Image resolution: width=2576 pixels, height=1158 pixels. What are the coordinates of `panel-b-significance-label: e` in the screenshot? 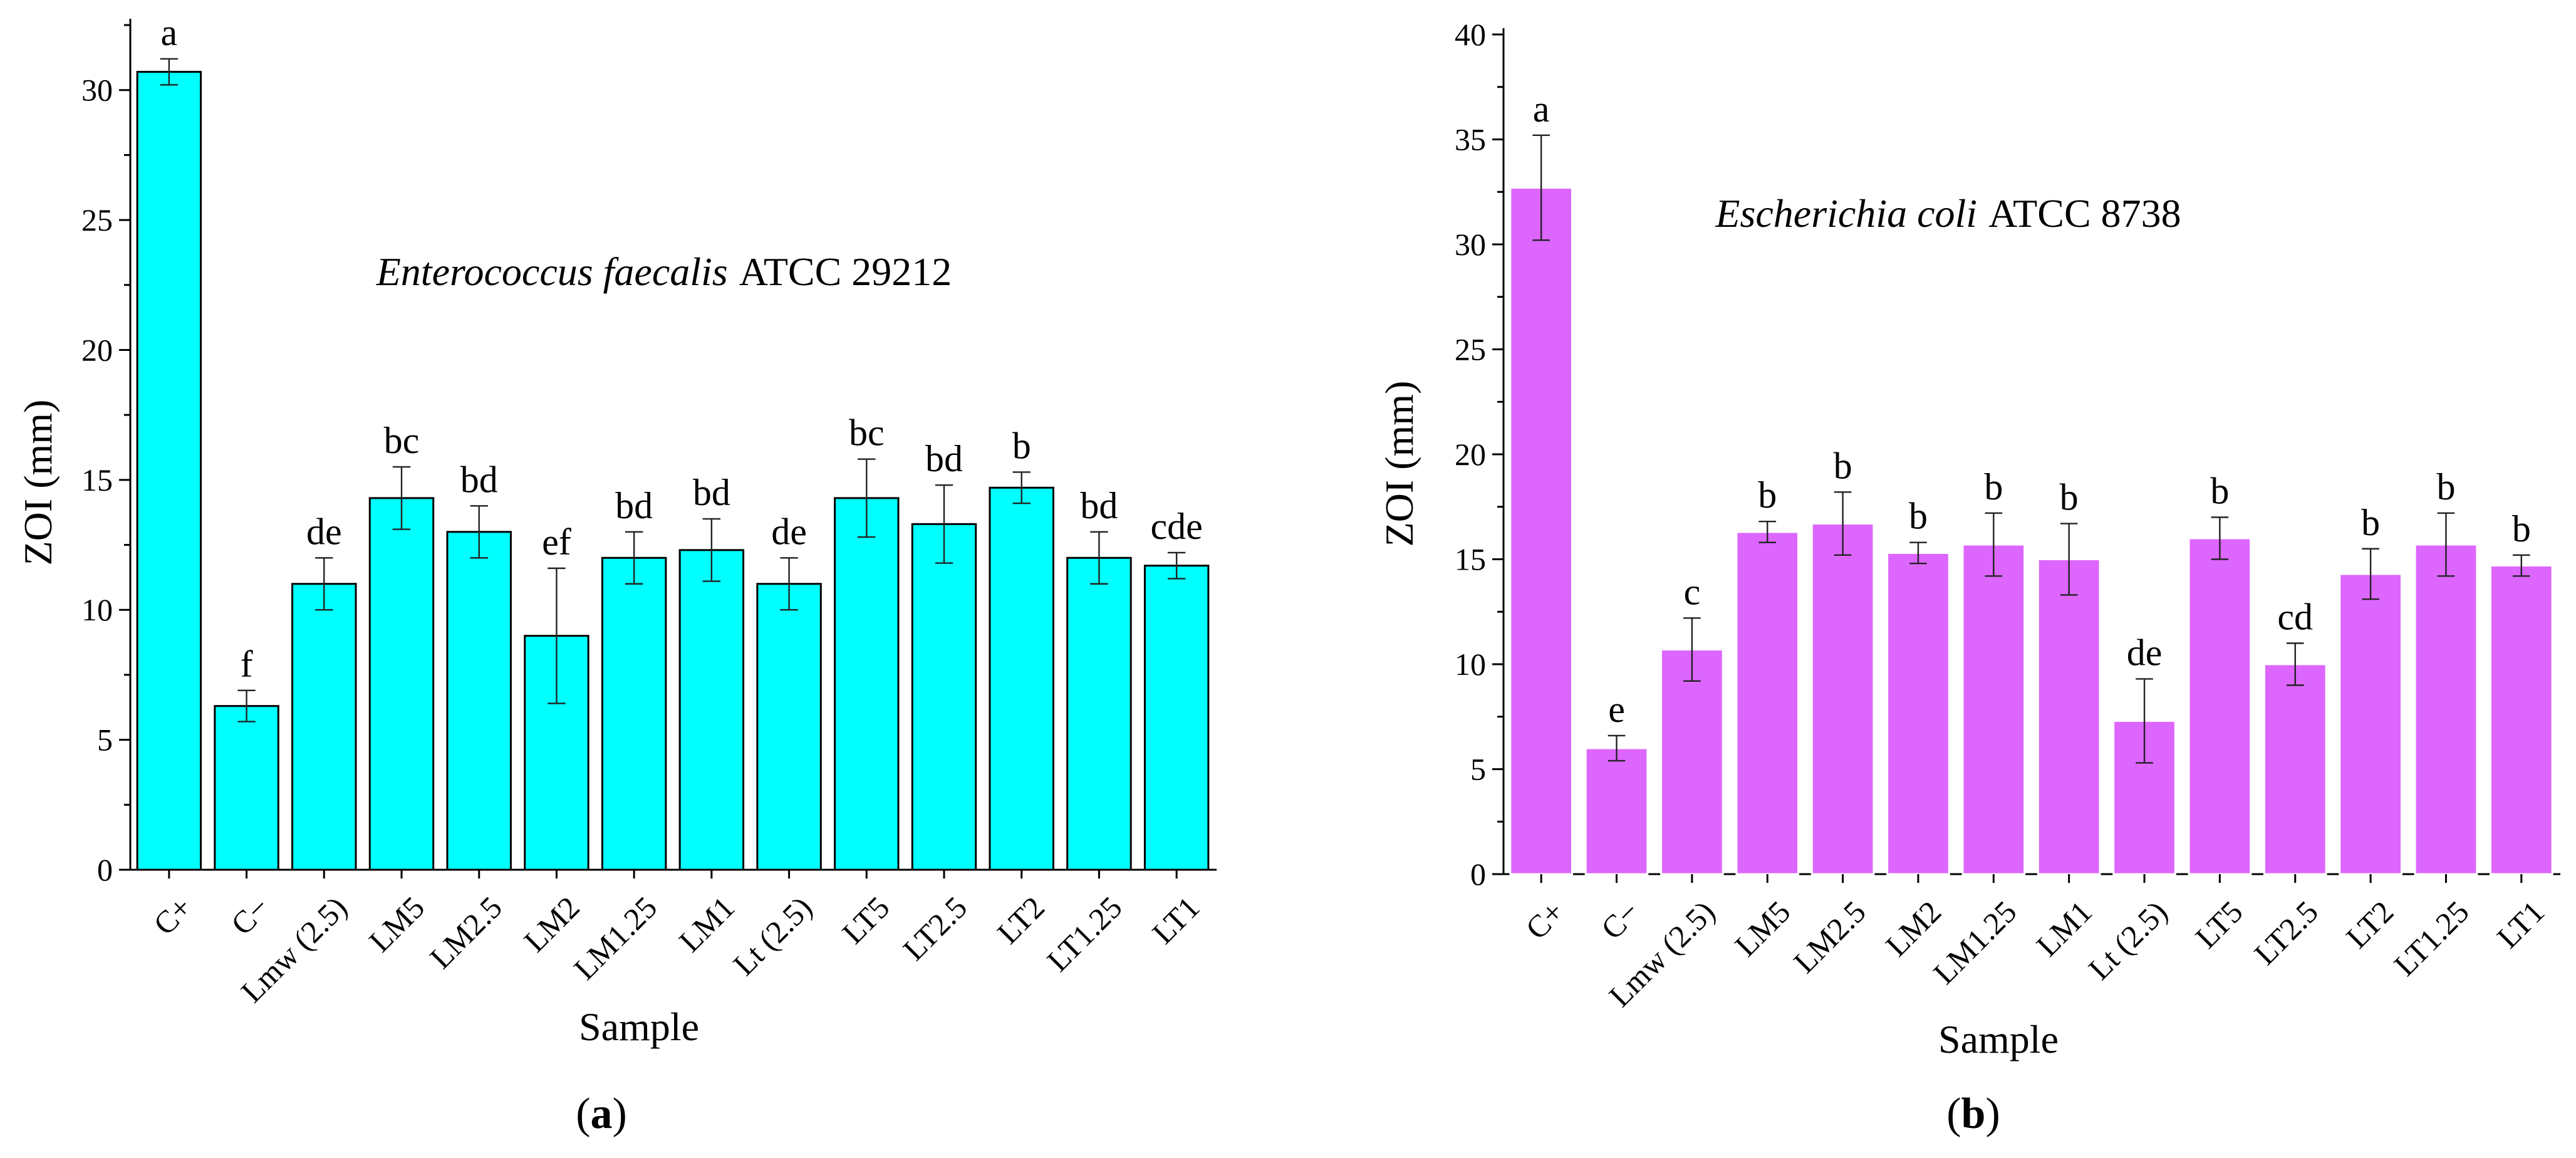 It's located at (1616, 709).